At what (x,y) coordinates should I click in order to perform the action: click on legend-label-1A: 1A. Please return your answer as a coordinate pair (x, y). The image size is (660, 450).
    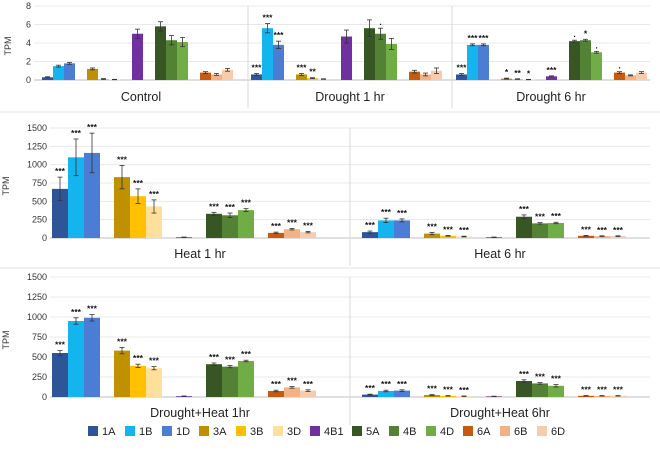
    Looking at the image, I should click on (109, 432).